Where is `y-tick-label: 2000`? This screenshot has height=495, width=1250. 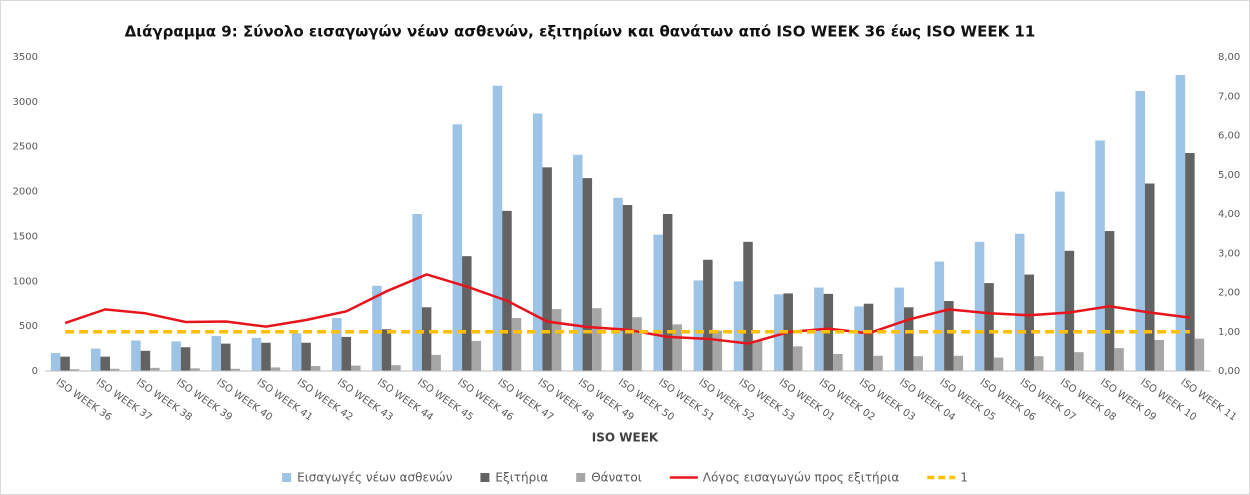
y-tick-label: 2000 is located at coordinates (25, 192).